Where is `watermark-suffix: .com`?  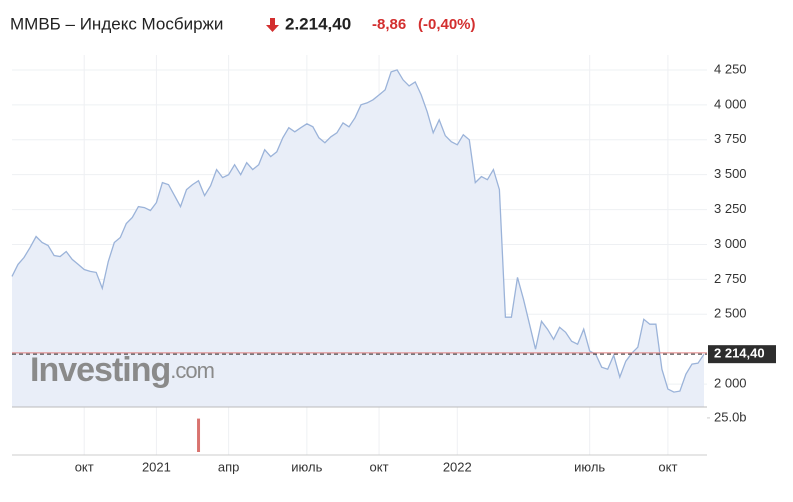 watermark-suffix: .com is located at coordinates (192, 370).